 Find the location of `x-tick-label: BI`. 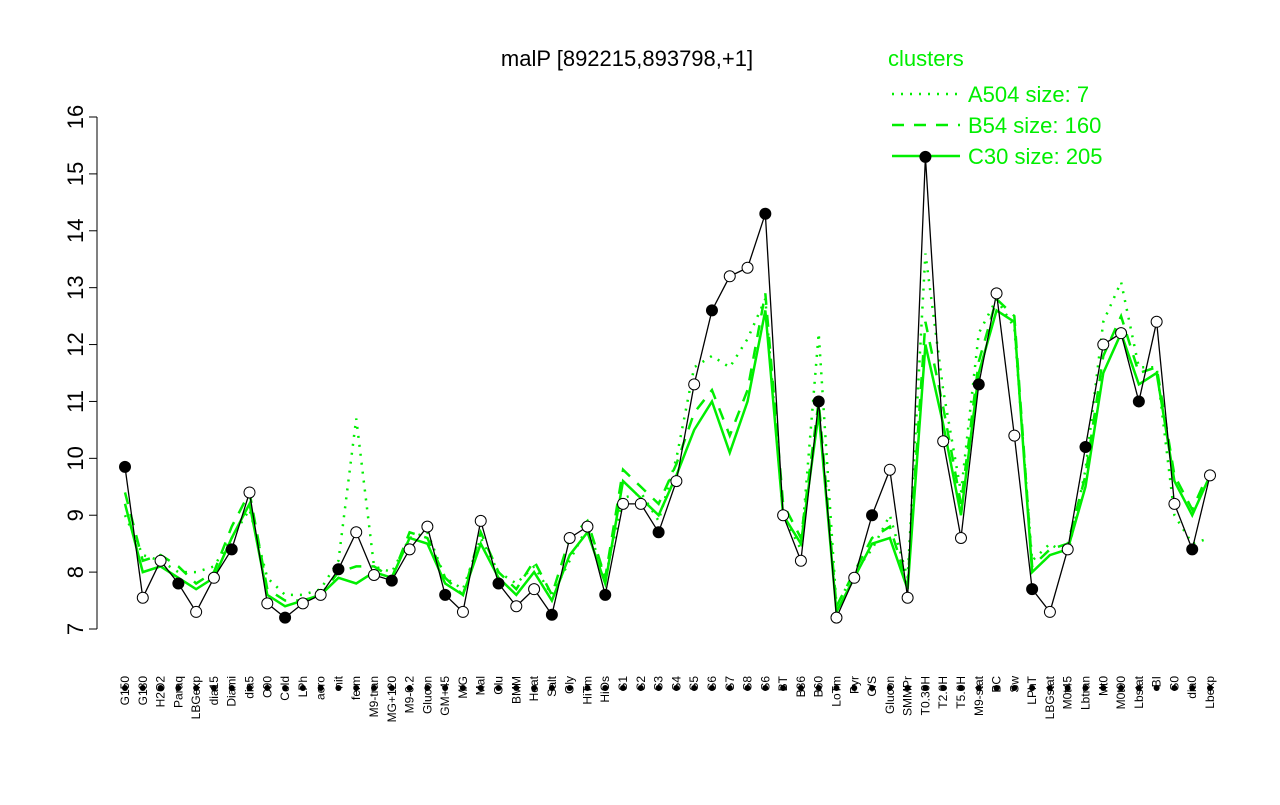

x-tick-label: BI is located at coordinates (1157, 681).